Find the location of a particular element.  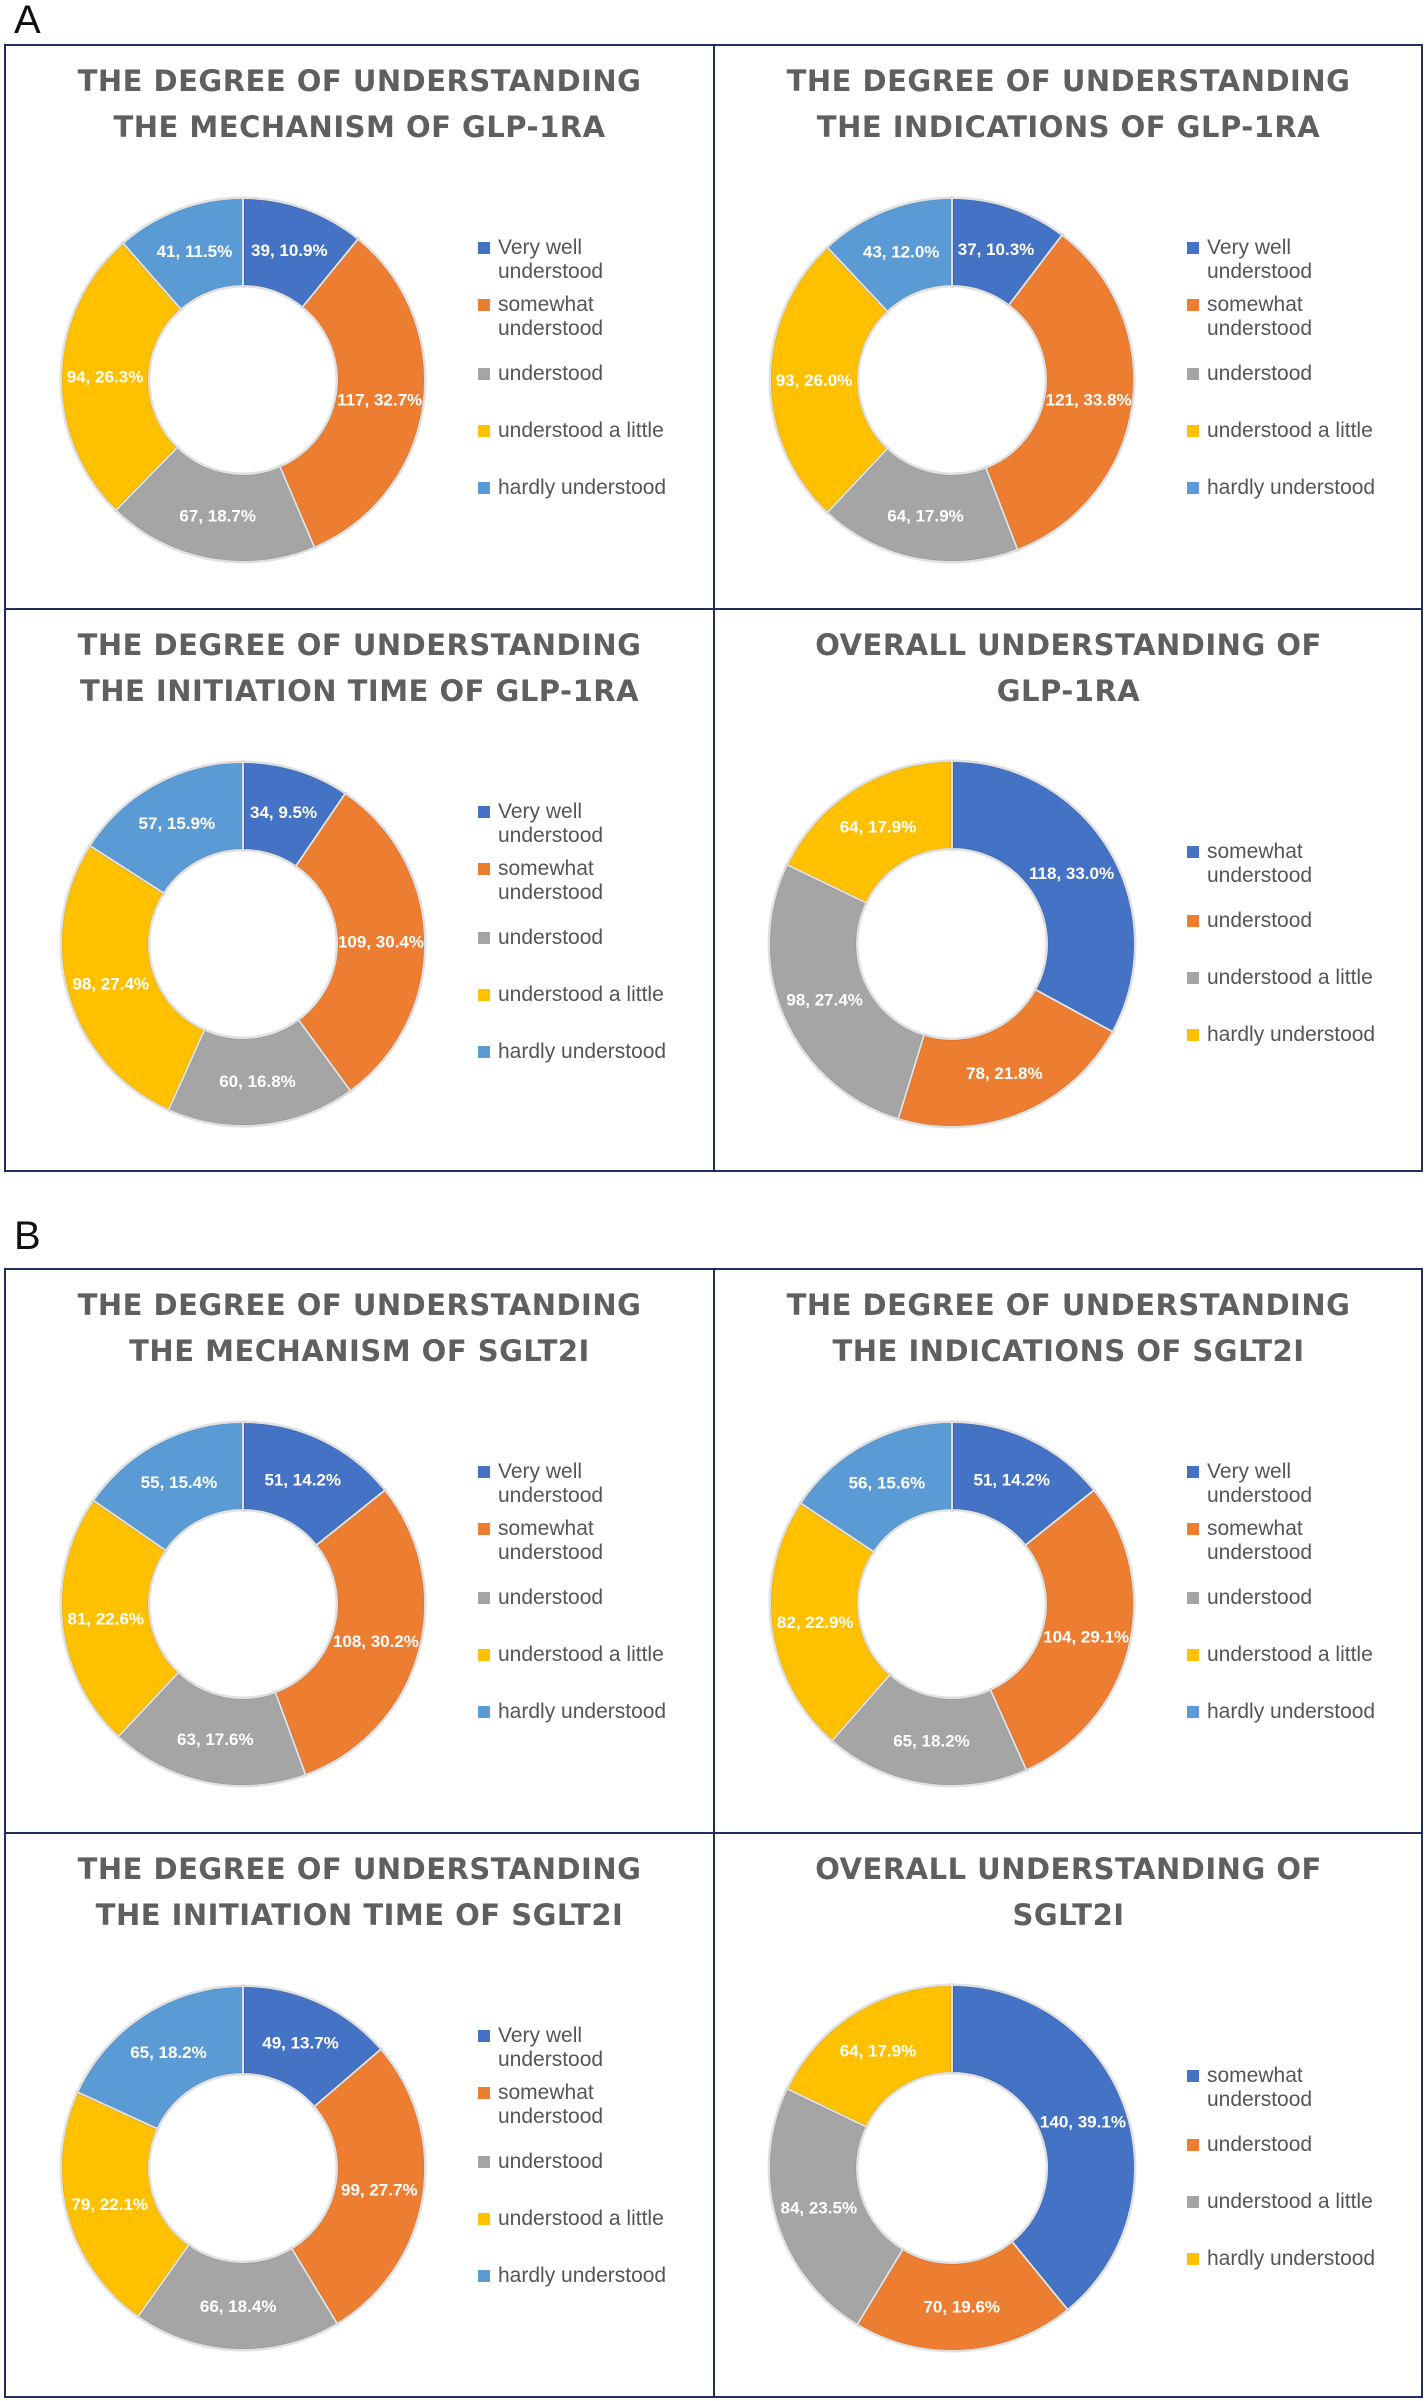

data-label-very-well-understood: 34, 9.5% is located at coordinates (283, 812).